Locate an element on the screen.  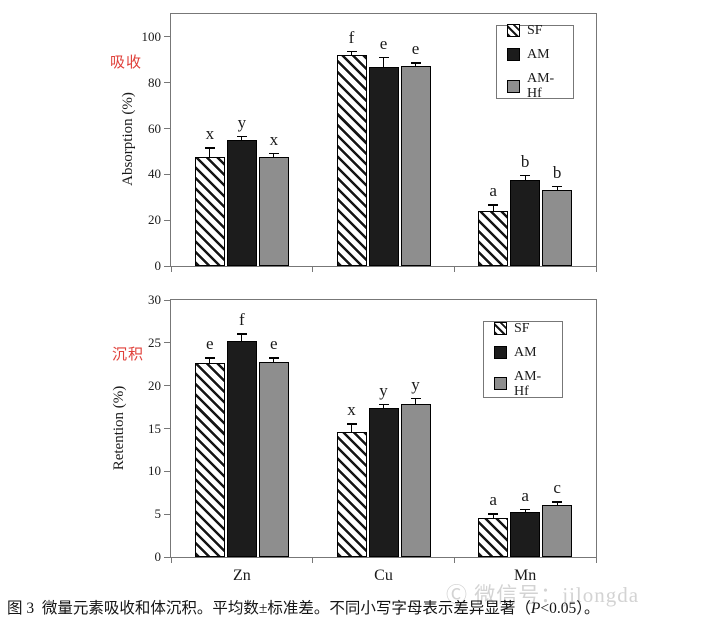
retention-panel-label-cn: 沉积 is located at coordinates (128, 355).